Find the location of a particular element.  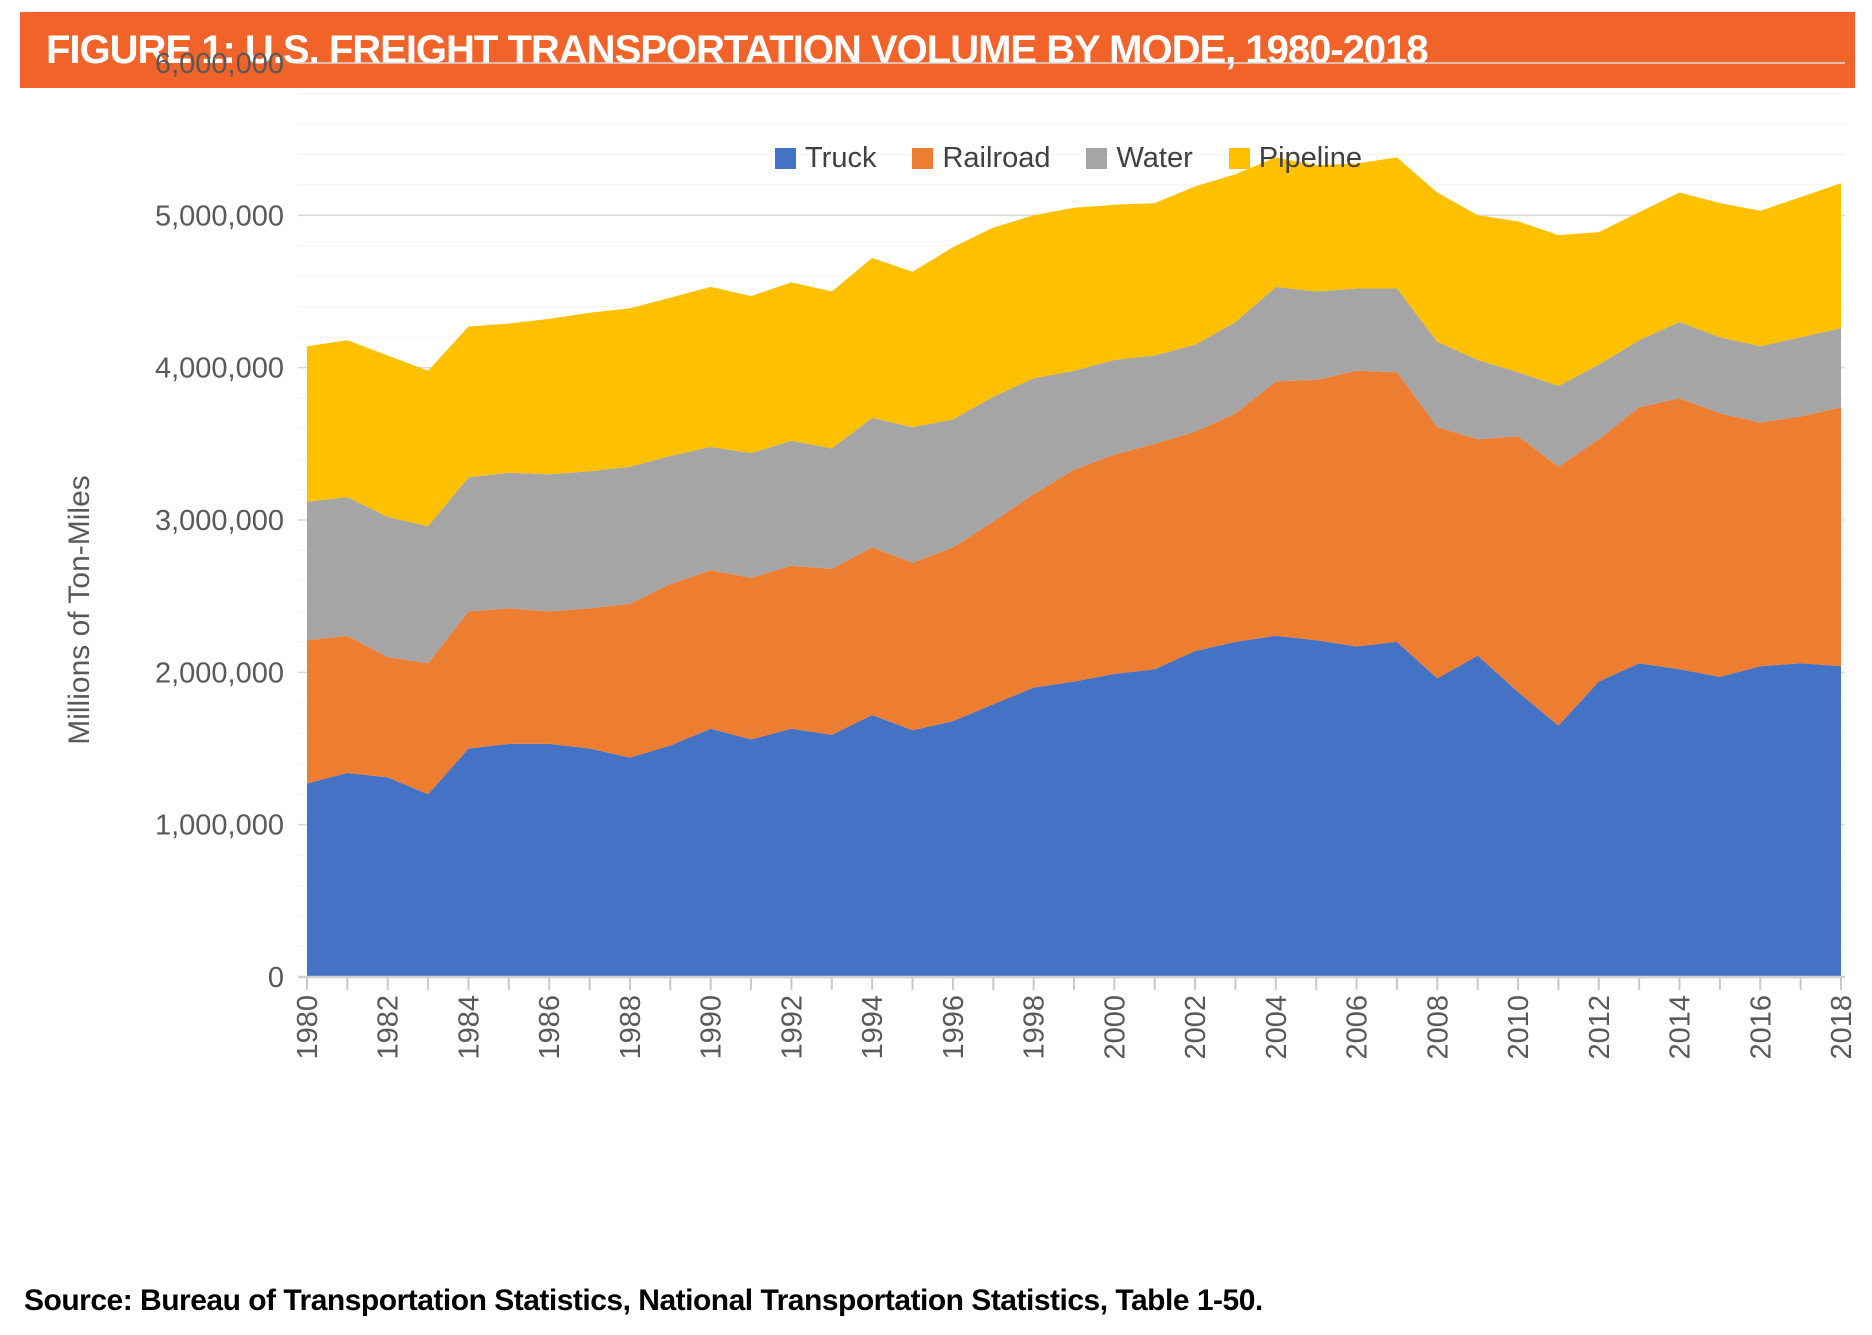

x-tick-label: 1996 is located at coordinates (954, 1027).